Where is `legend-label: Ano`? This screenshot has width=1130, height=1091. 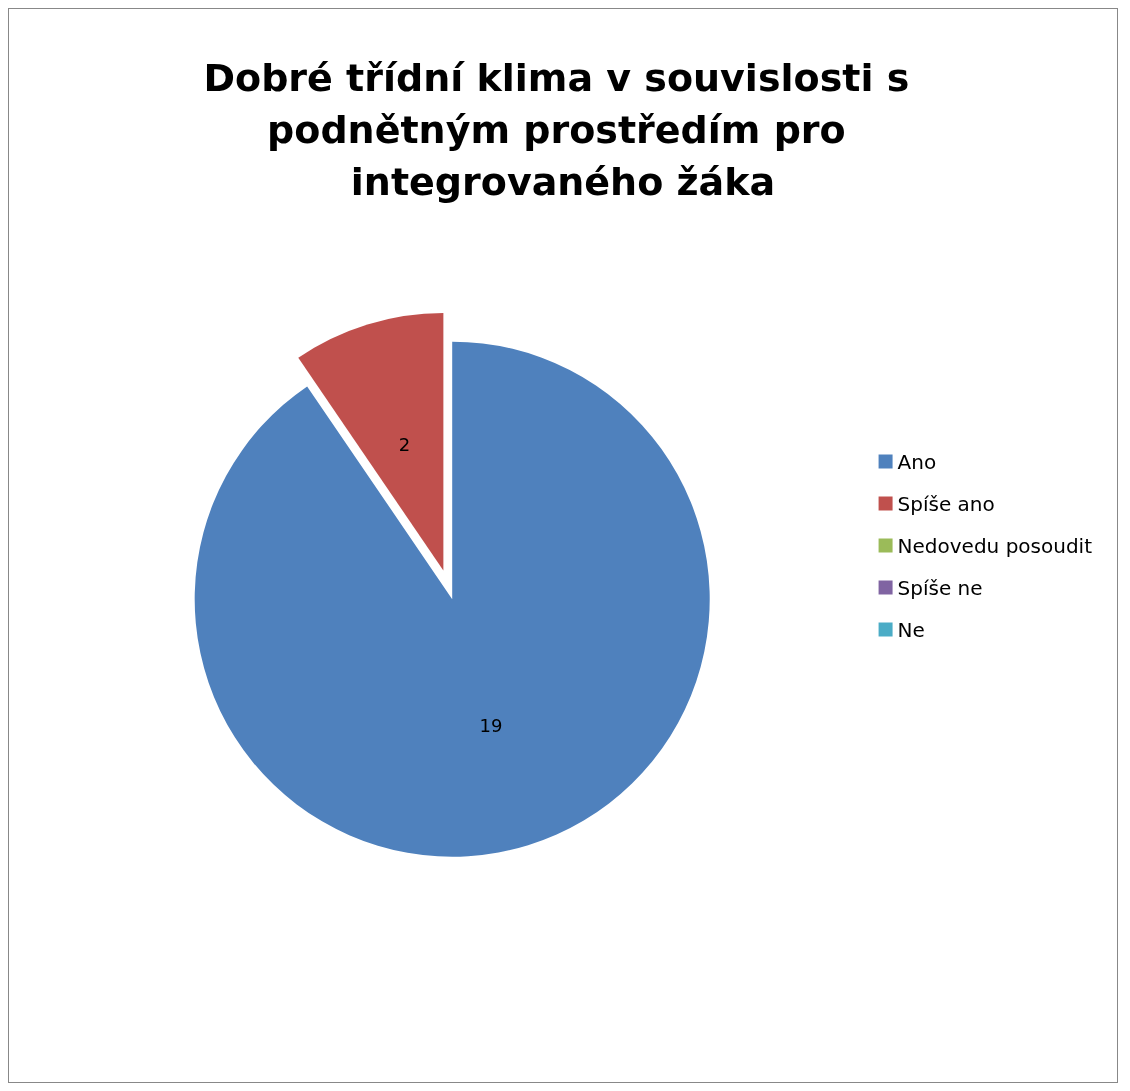
legend-label: Ano is located at coordinates (917, 461).